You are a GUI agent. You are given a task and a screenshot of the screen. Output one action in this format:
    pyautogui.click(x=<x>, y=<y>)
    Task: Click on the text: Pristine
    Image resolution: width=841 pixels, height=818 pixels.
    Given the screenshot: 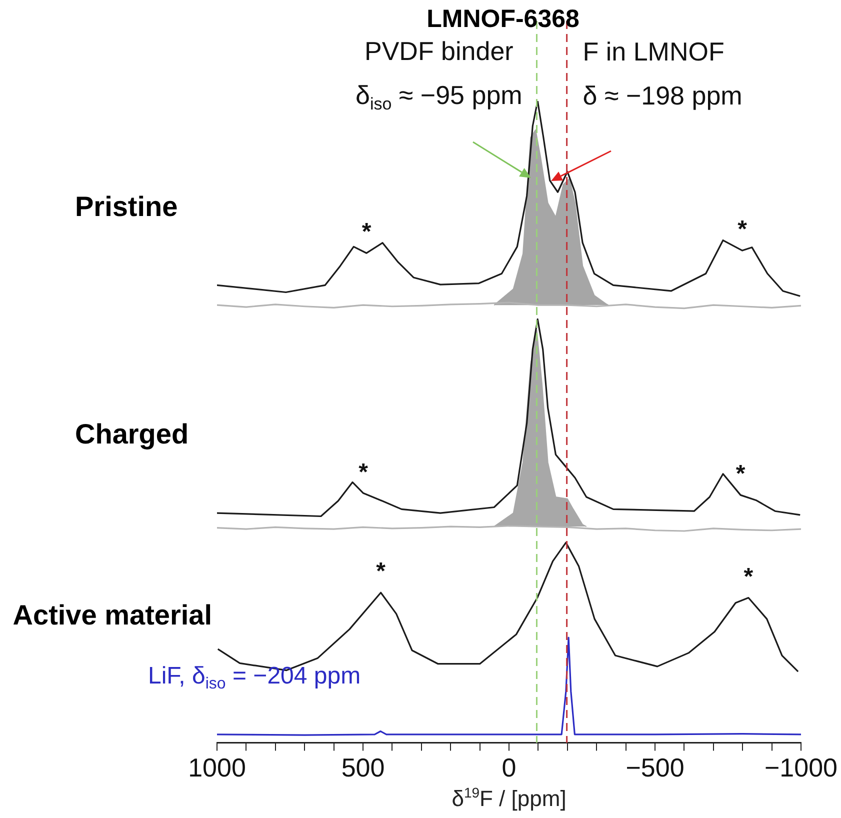 What is the action you would take?
    pyautogui.click(x=126, y=206)
    